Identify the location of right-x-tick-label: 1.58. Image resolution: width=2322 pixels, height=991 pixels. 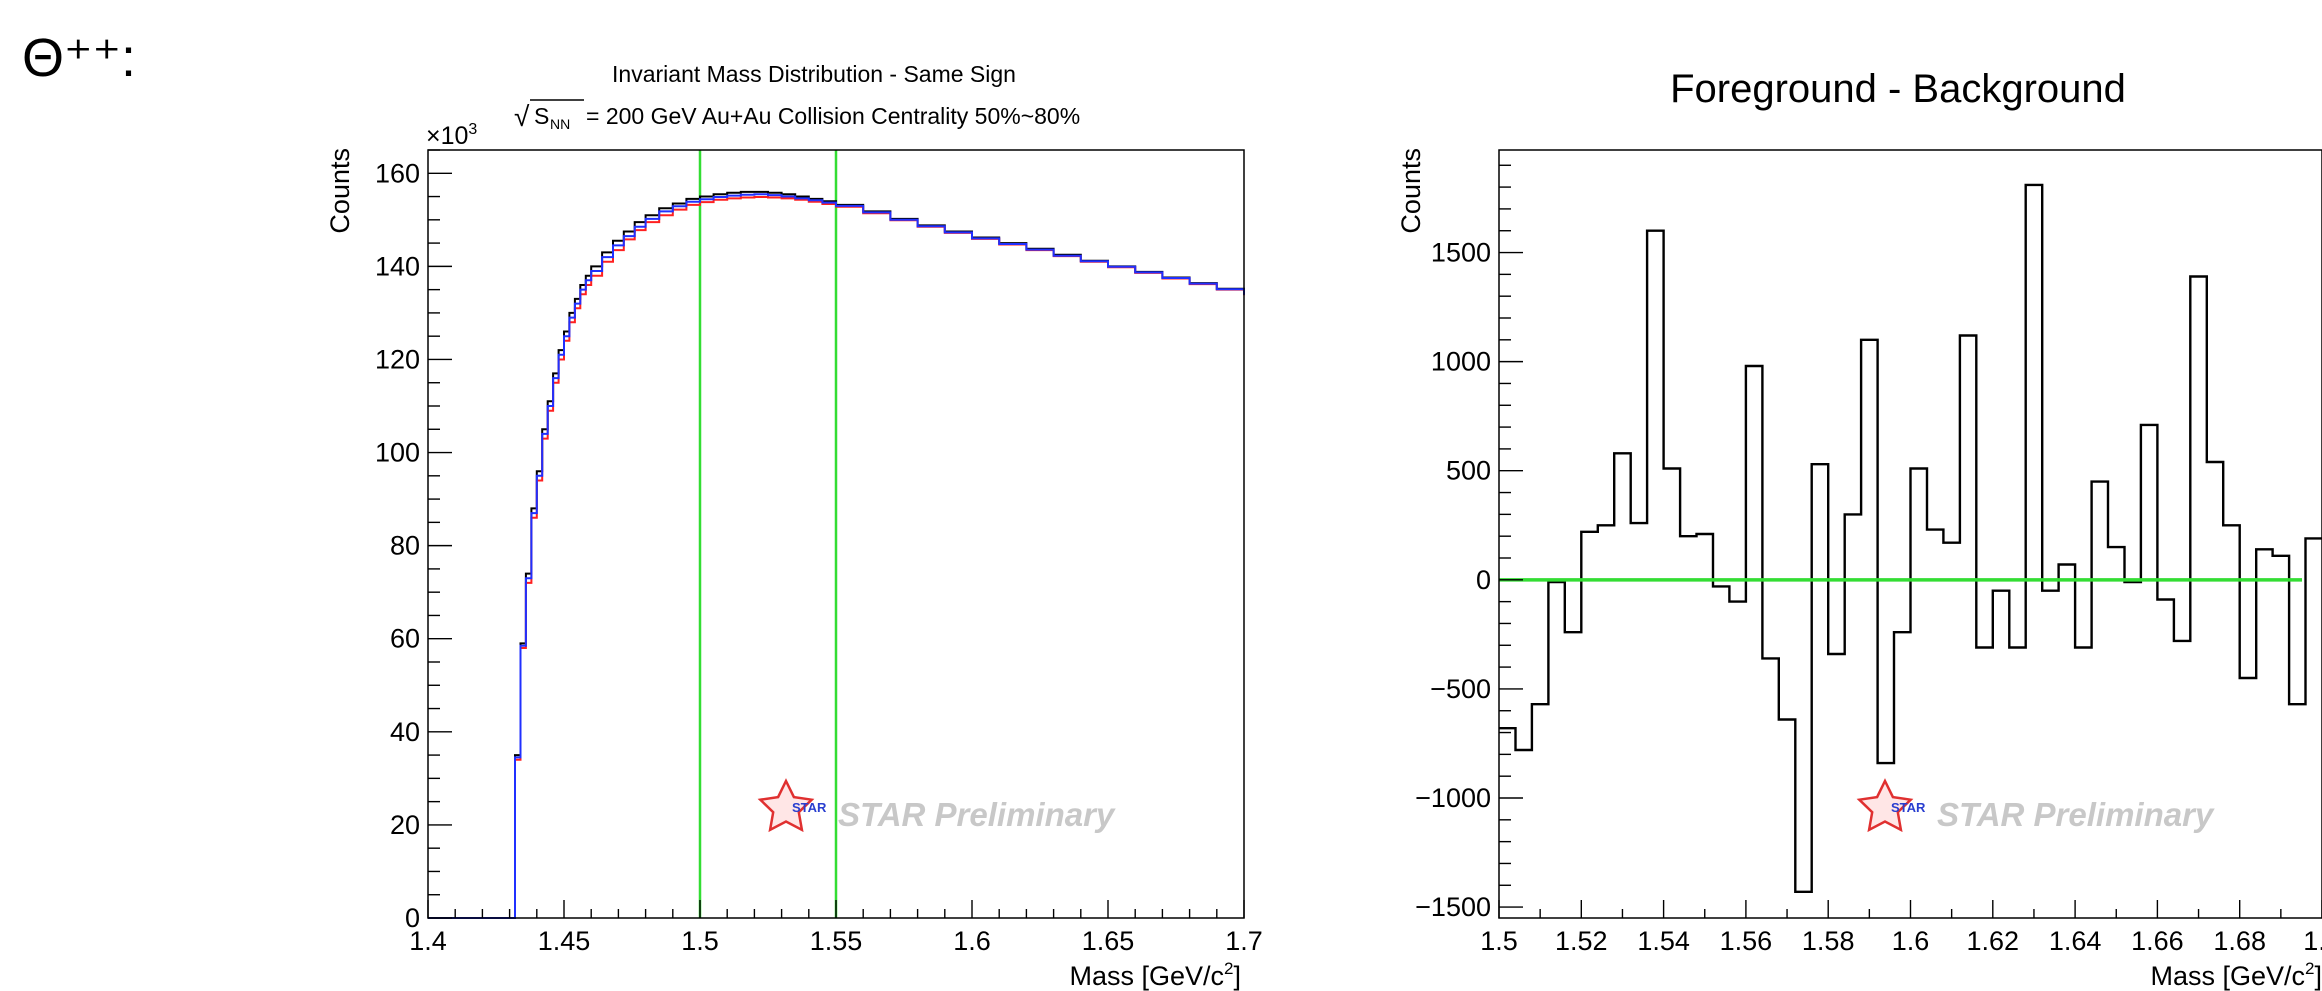
(1828, 941).